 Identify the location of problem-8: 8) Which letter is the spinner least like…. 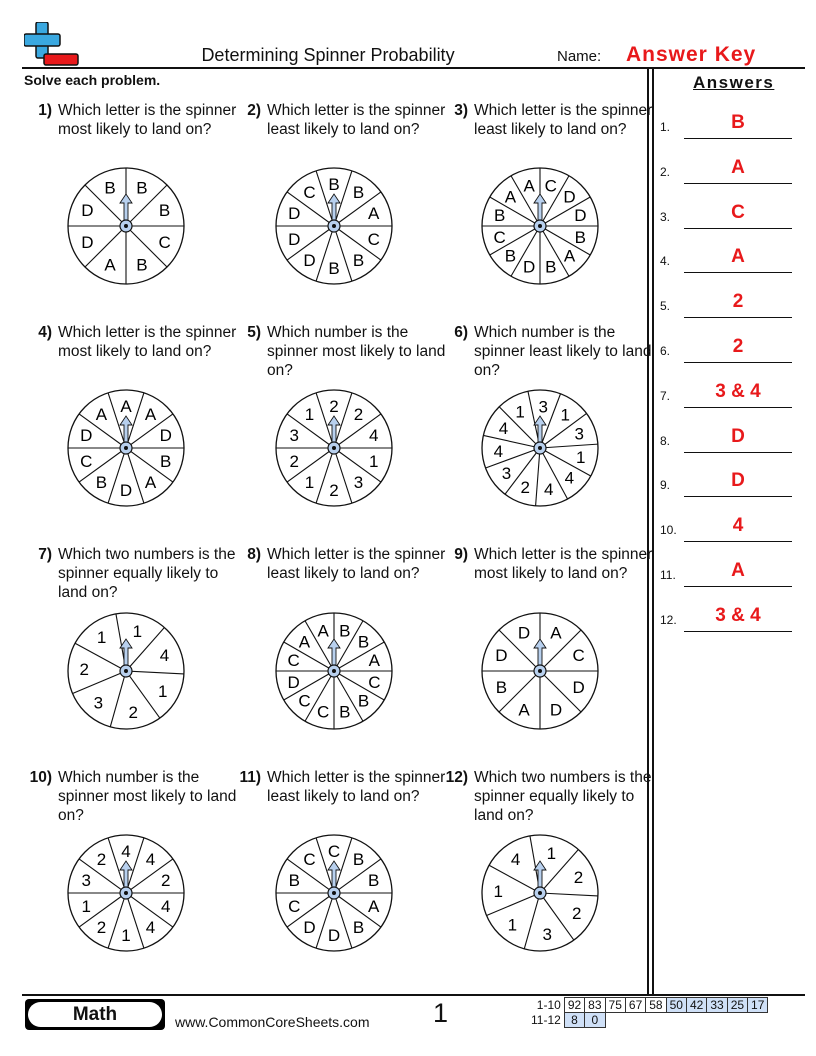
(339, 575).